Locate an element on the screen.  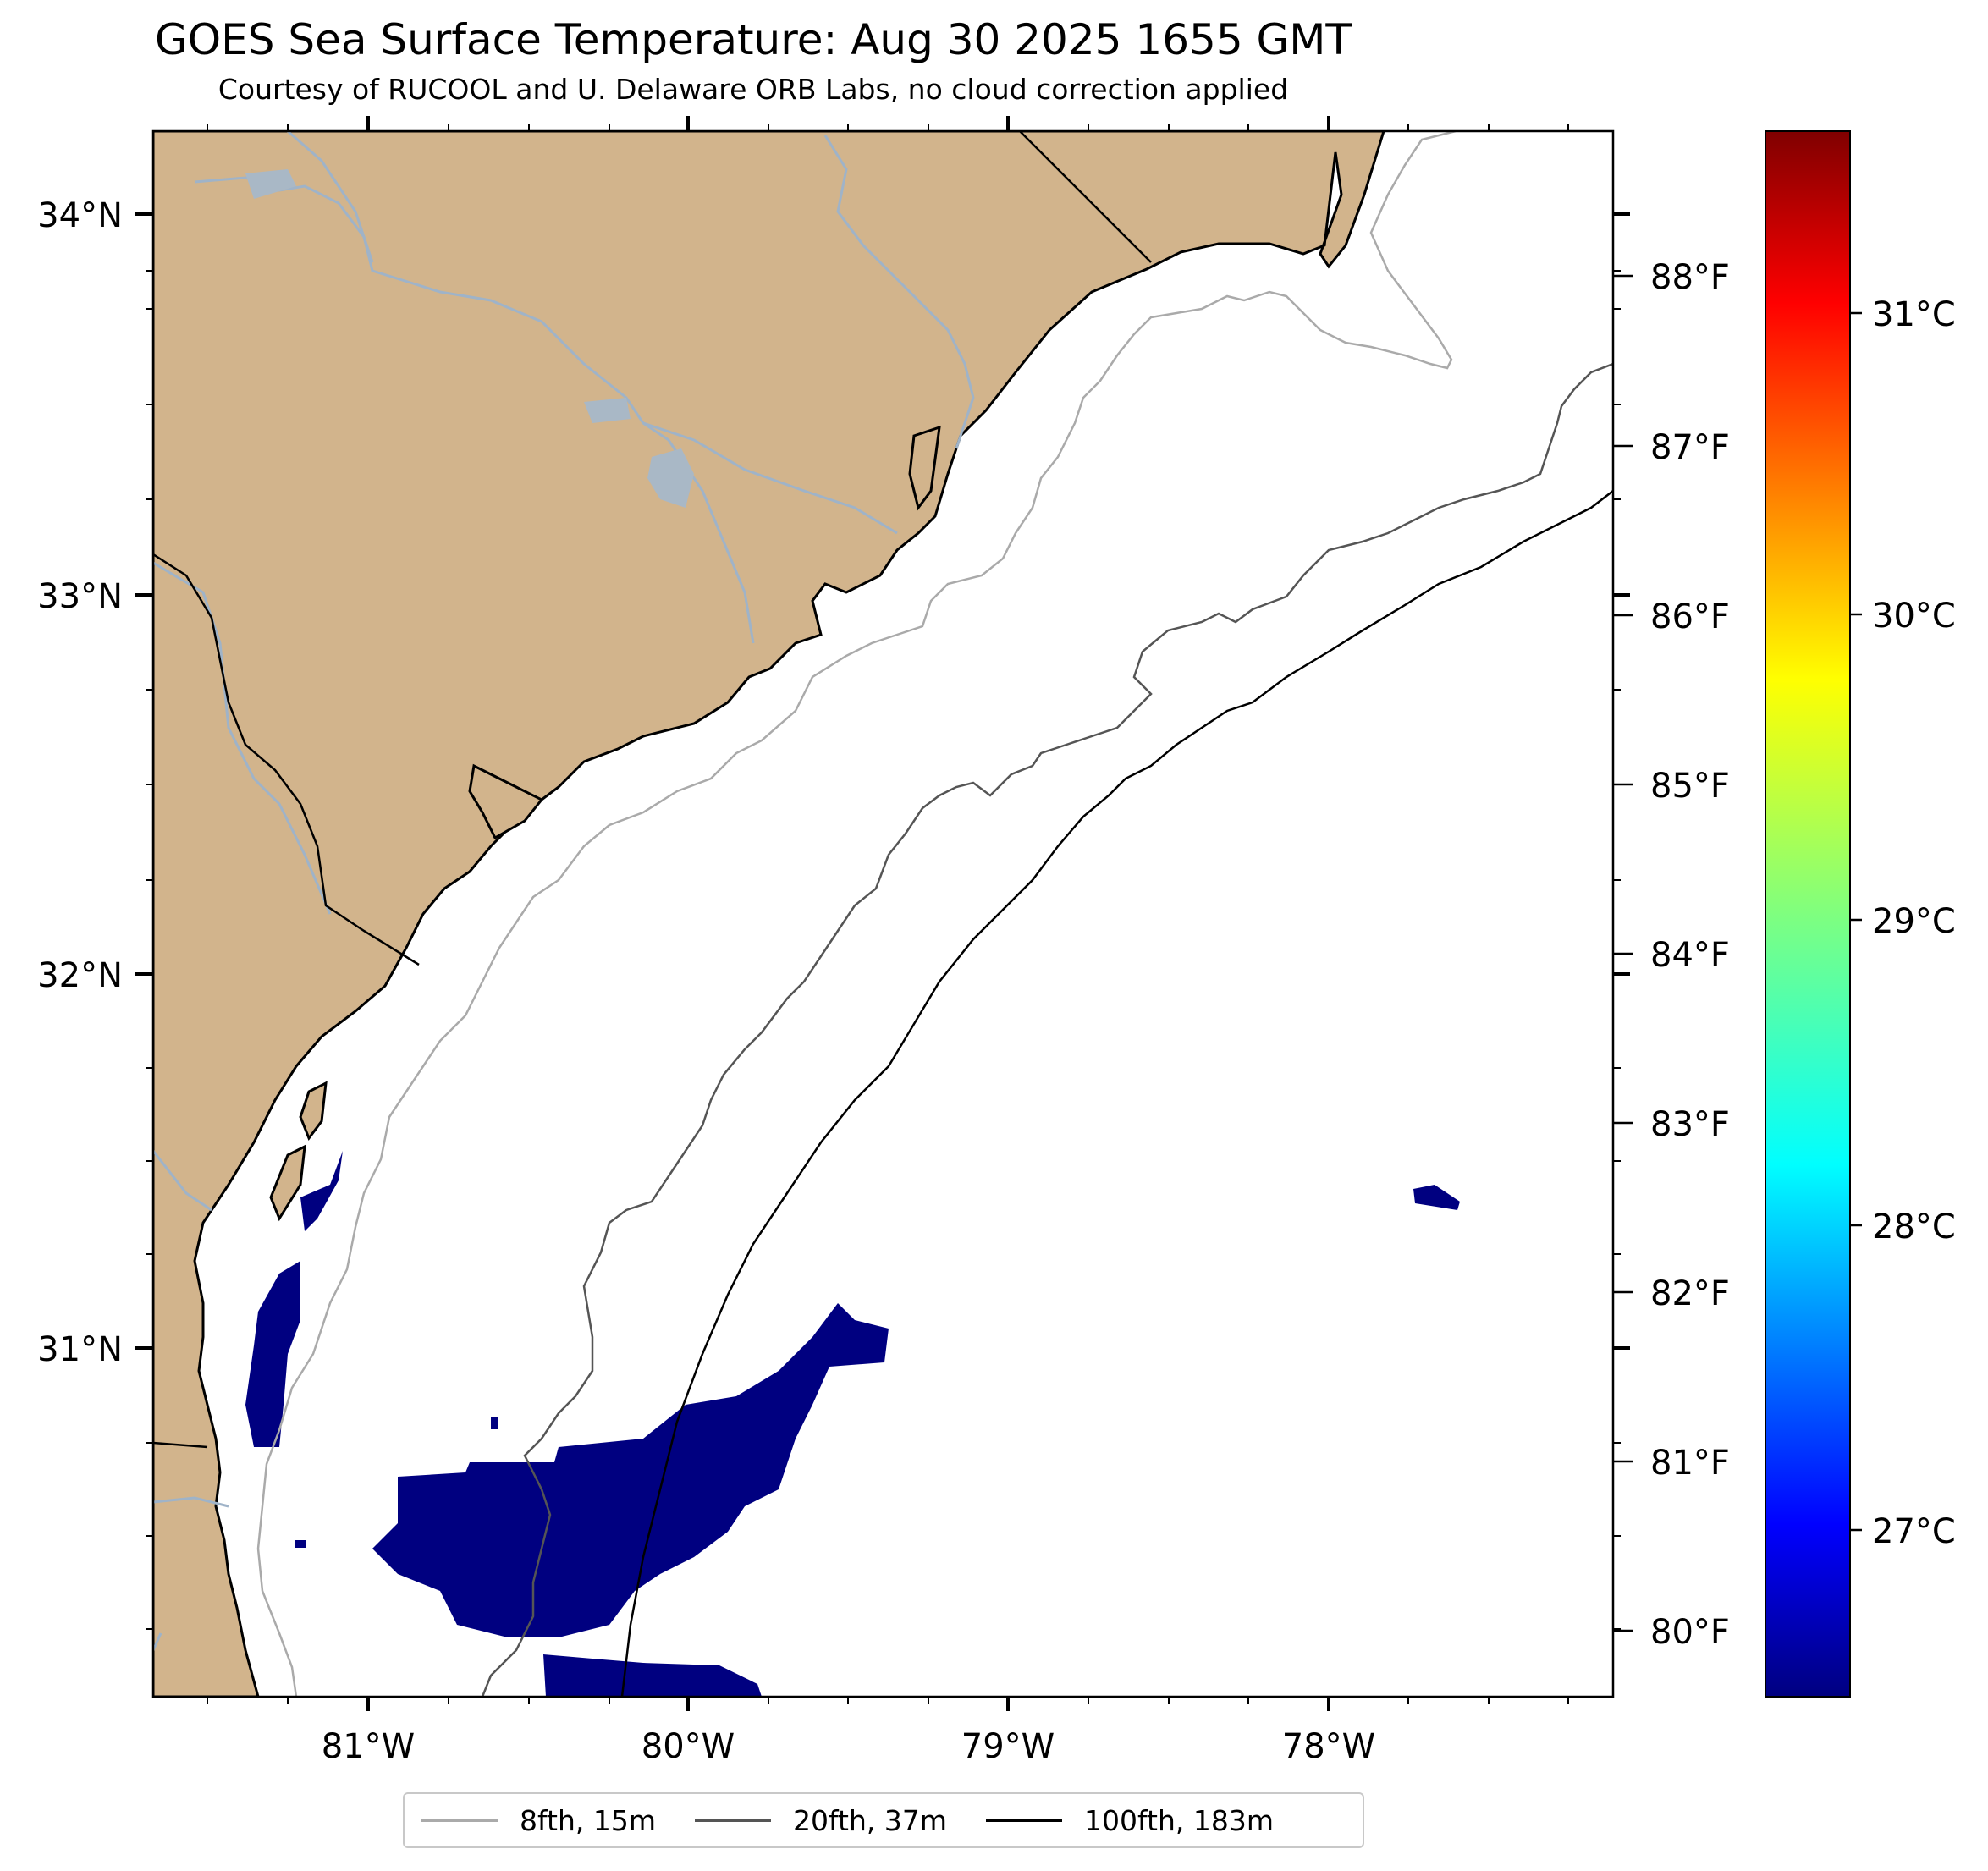
latitude-labels: 34°N 33°N 32°N 31°N is located at coordinates (80, 782).